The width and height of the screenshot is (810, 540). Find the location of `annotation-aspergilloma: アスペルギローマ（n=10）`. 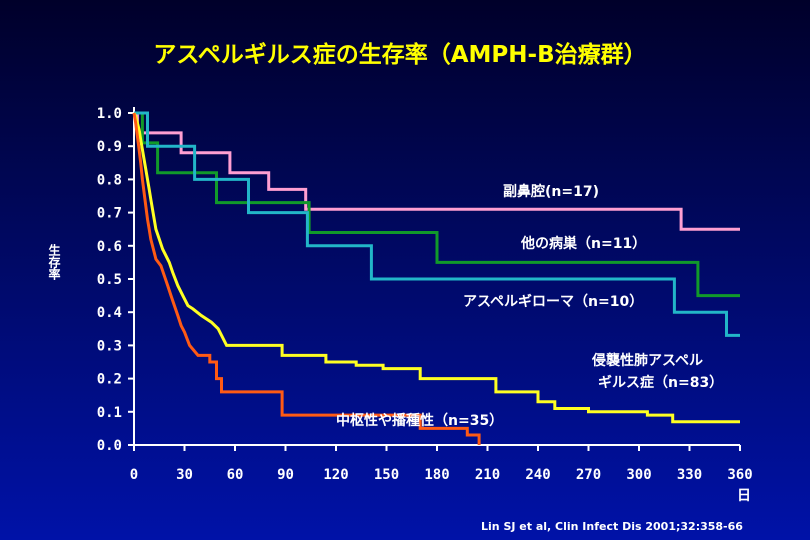

annotation-aspergilloma: アスペルギローマ（n=10） is located at coordinates (553, 301).